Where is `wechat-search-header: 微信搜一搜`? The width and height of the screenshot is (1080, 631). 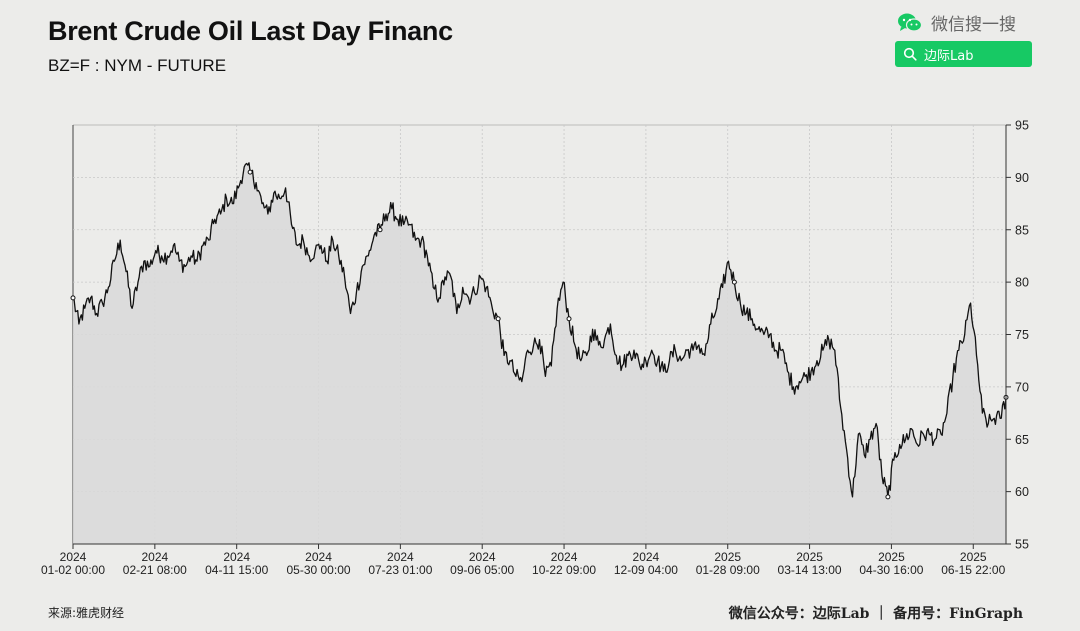 wechat-search-header: 微信搜一搜 is located at coordinates (956, 22).